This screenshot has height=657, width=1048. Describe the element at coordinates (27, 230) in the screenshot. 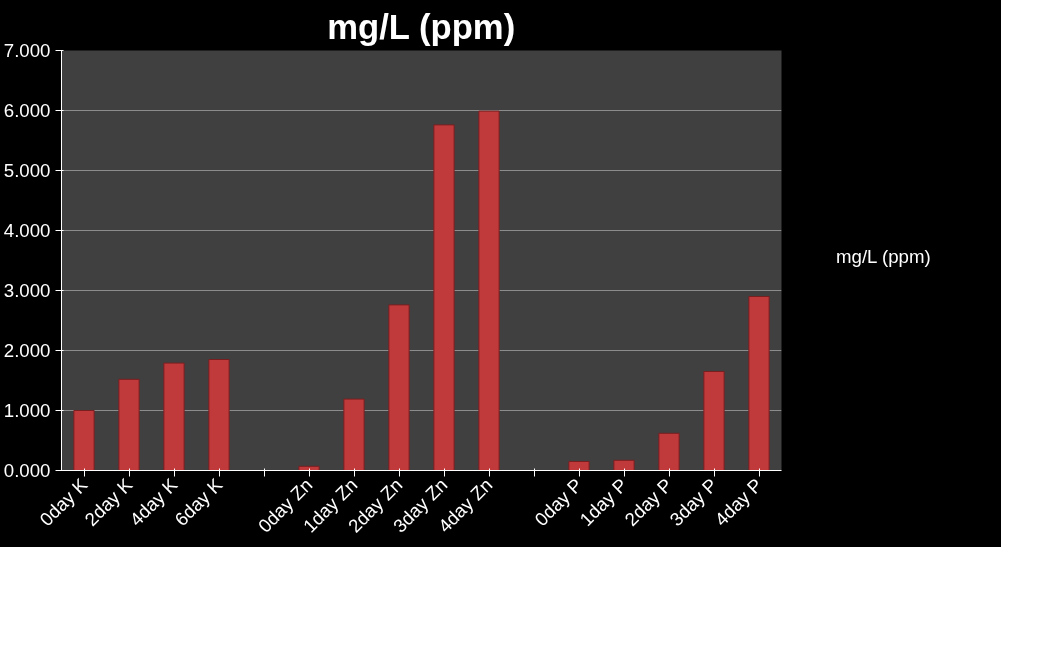

I see `y-tick-label: 4.000` at that location.